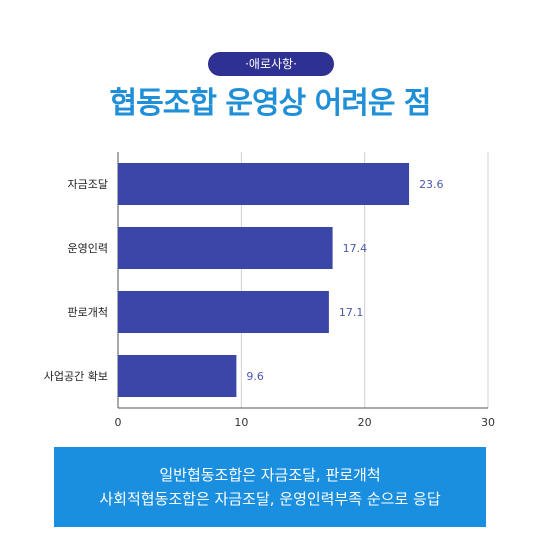 Image resolution: width=540 pixels, height=540 pixels. What do you see at coordinates (88, 184) in the screenshot?
I see `category-label: 자금조달` at bounding box center [88, 184].